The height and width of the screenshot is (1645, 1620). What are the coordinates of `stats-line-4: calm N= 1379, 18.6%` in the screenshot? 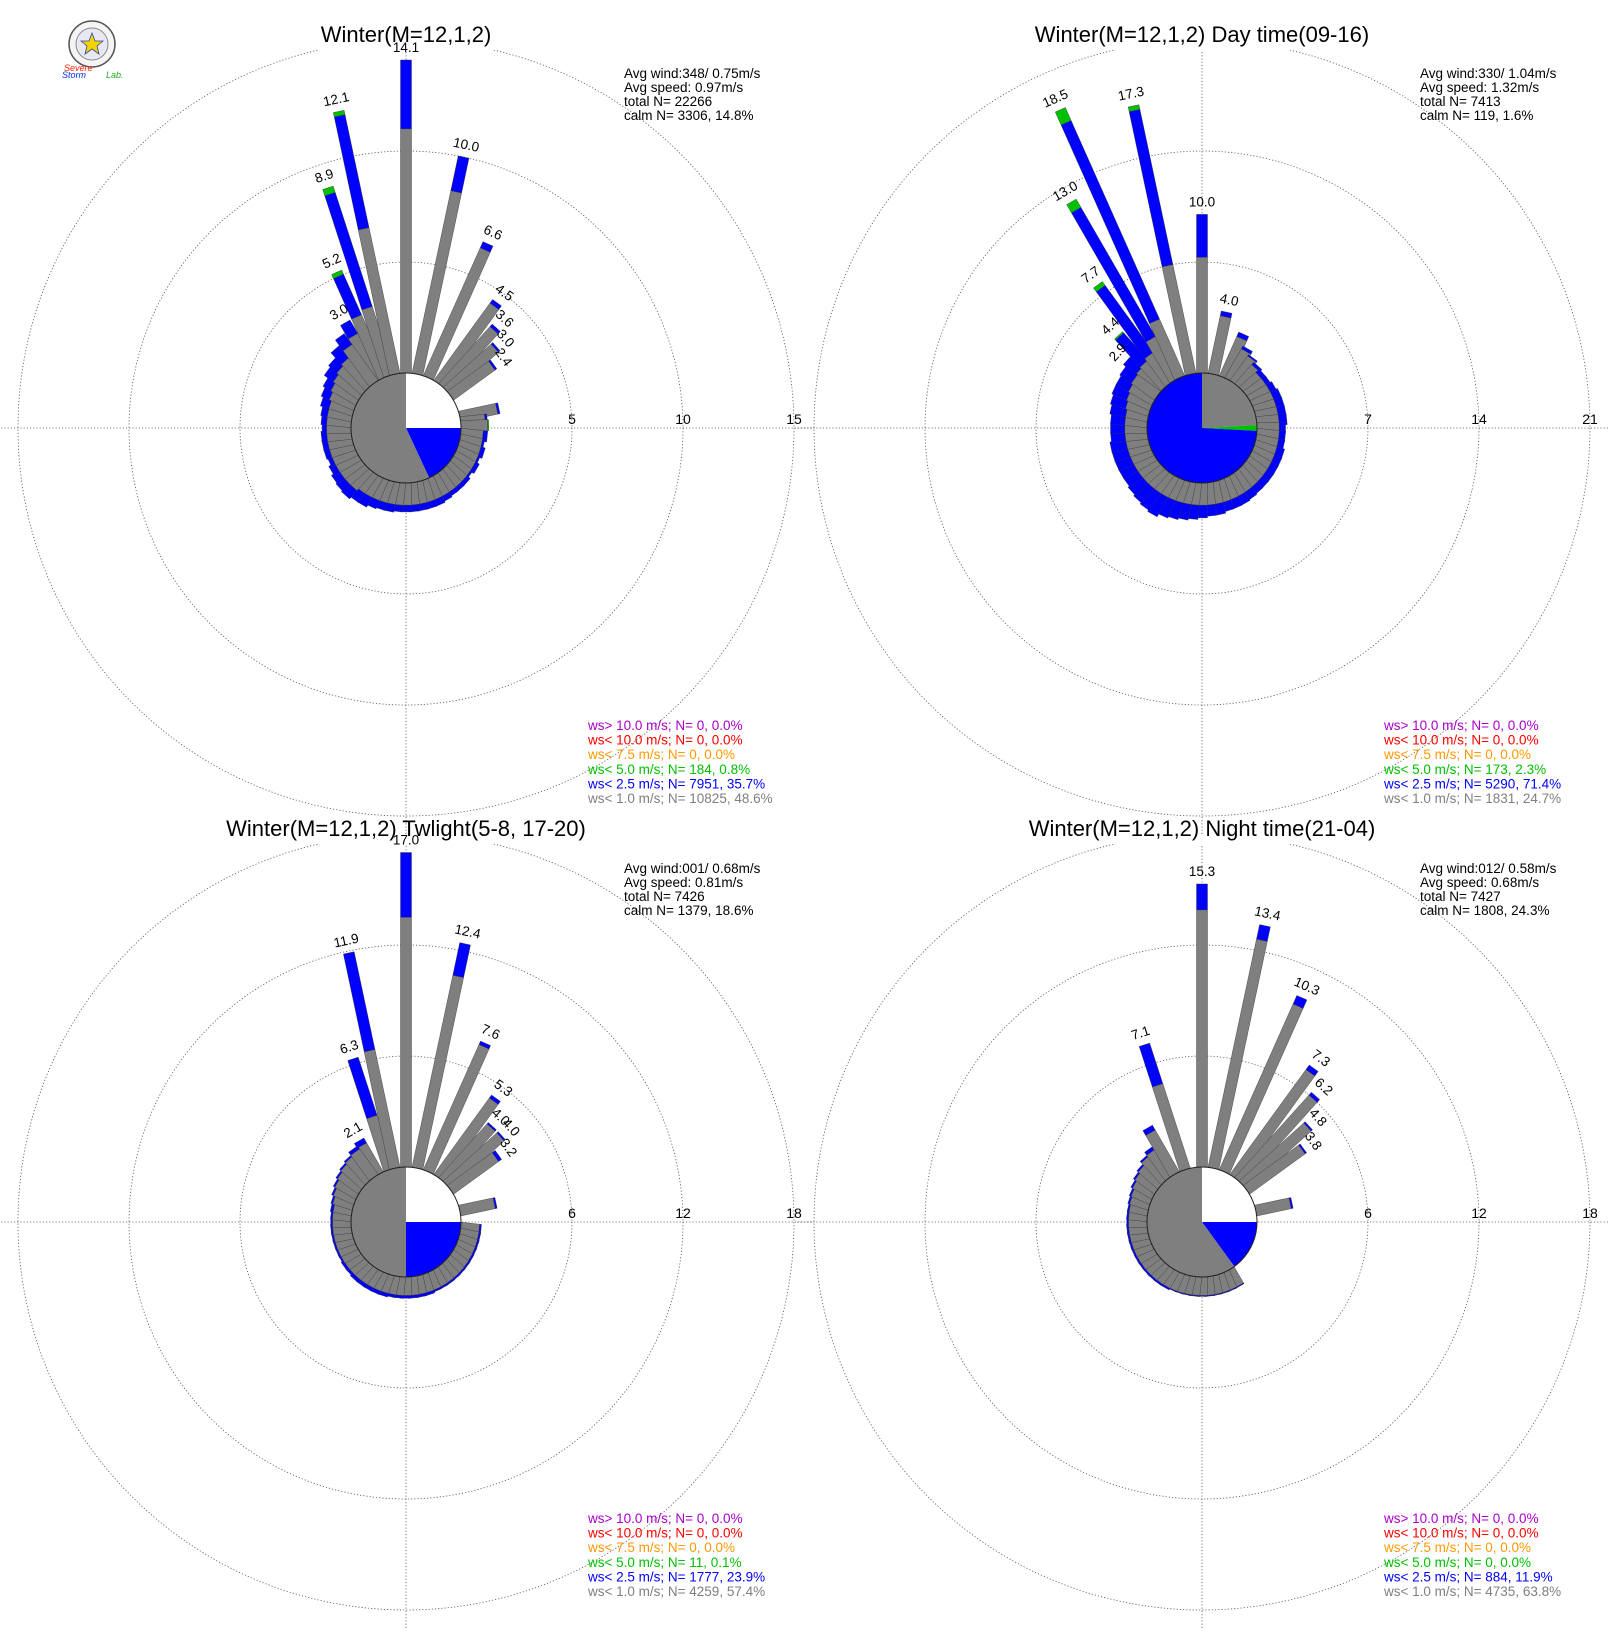 It's located at (688, 910).